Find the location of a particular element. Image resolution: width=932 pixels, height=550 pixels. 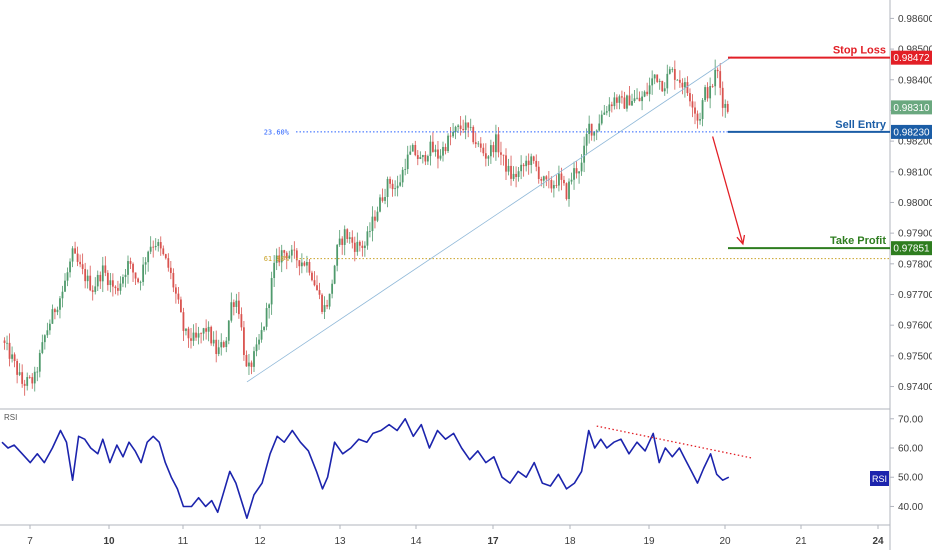

price-tick-label: 0.97700 is located at coordinates (915, 295).